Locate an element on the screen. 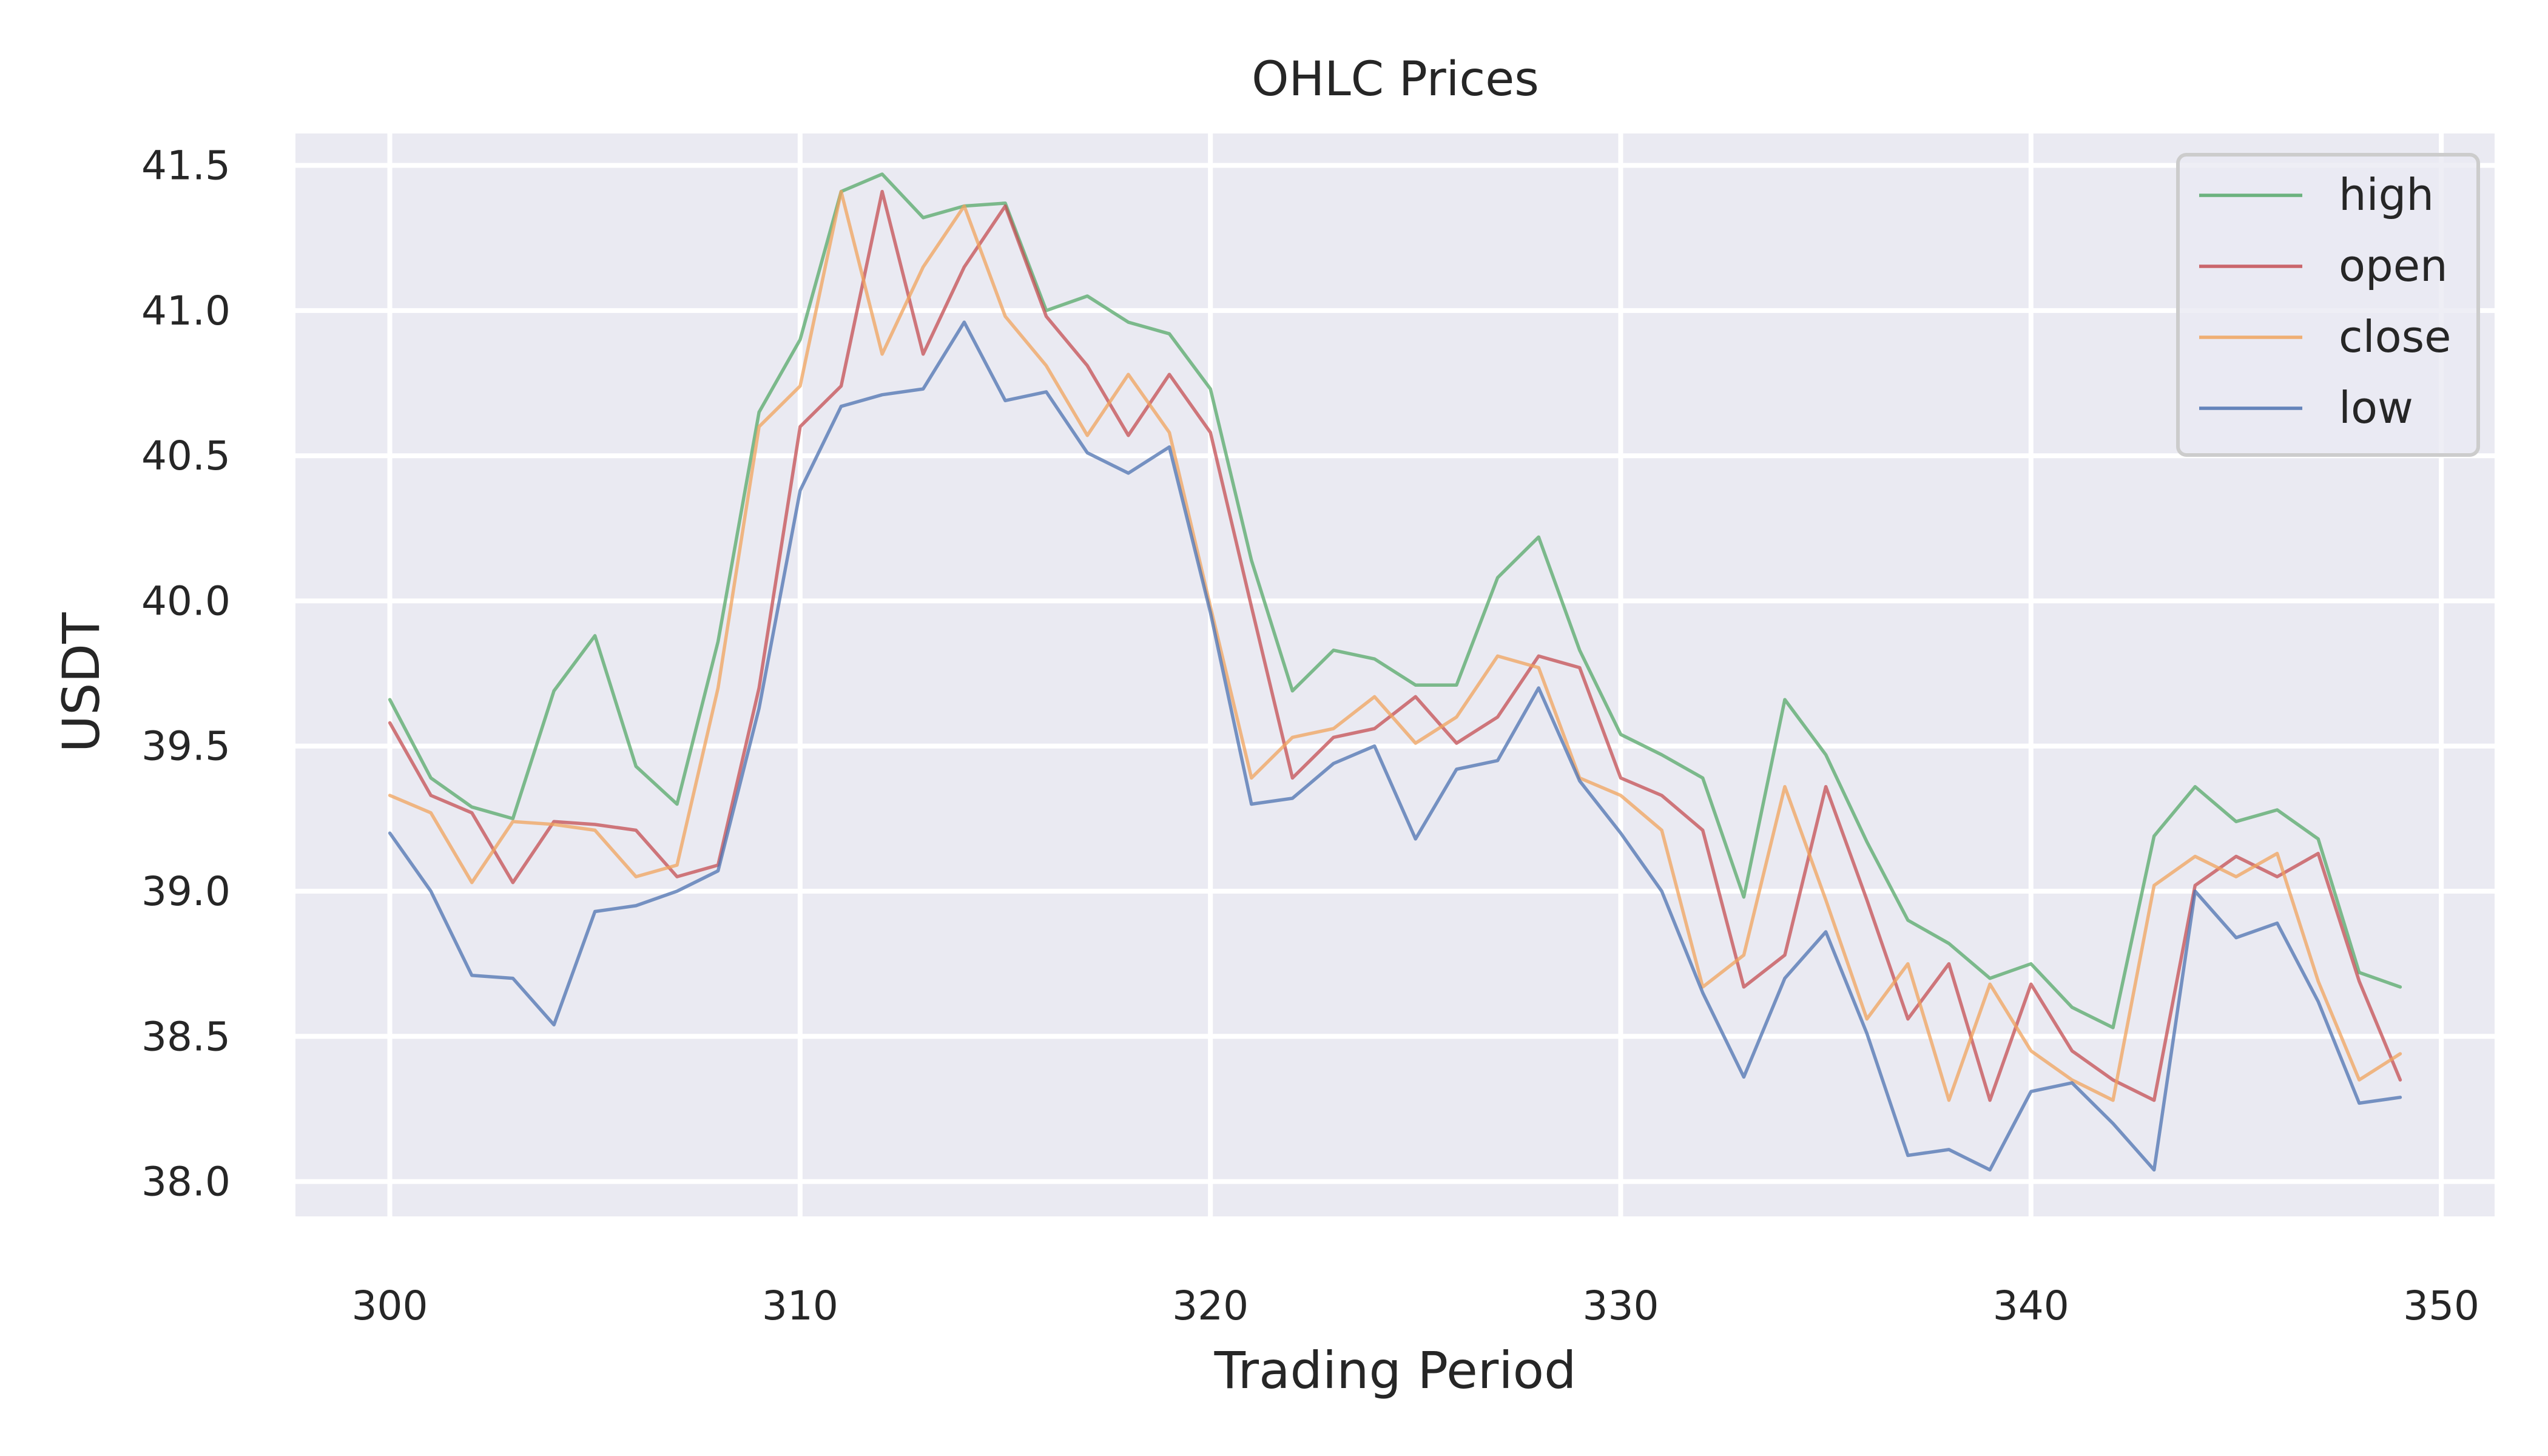 This screenshot has width=2548, height=1456. x-axis-label: Trading Period is located at coordinates (1395, 1370).